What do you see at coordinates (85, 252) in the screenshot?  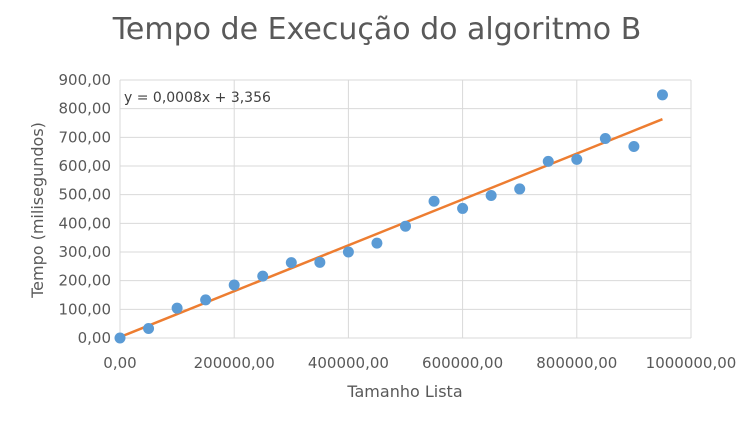 I see `y-tick-label: 300,00` at bounding box center [85, 252].